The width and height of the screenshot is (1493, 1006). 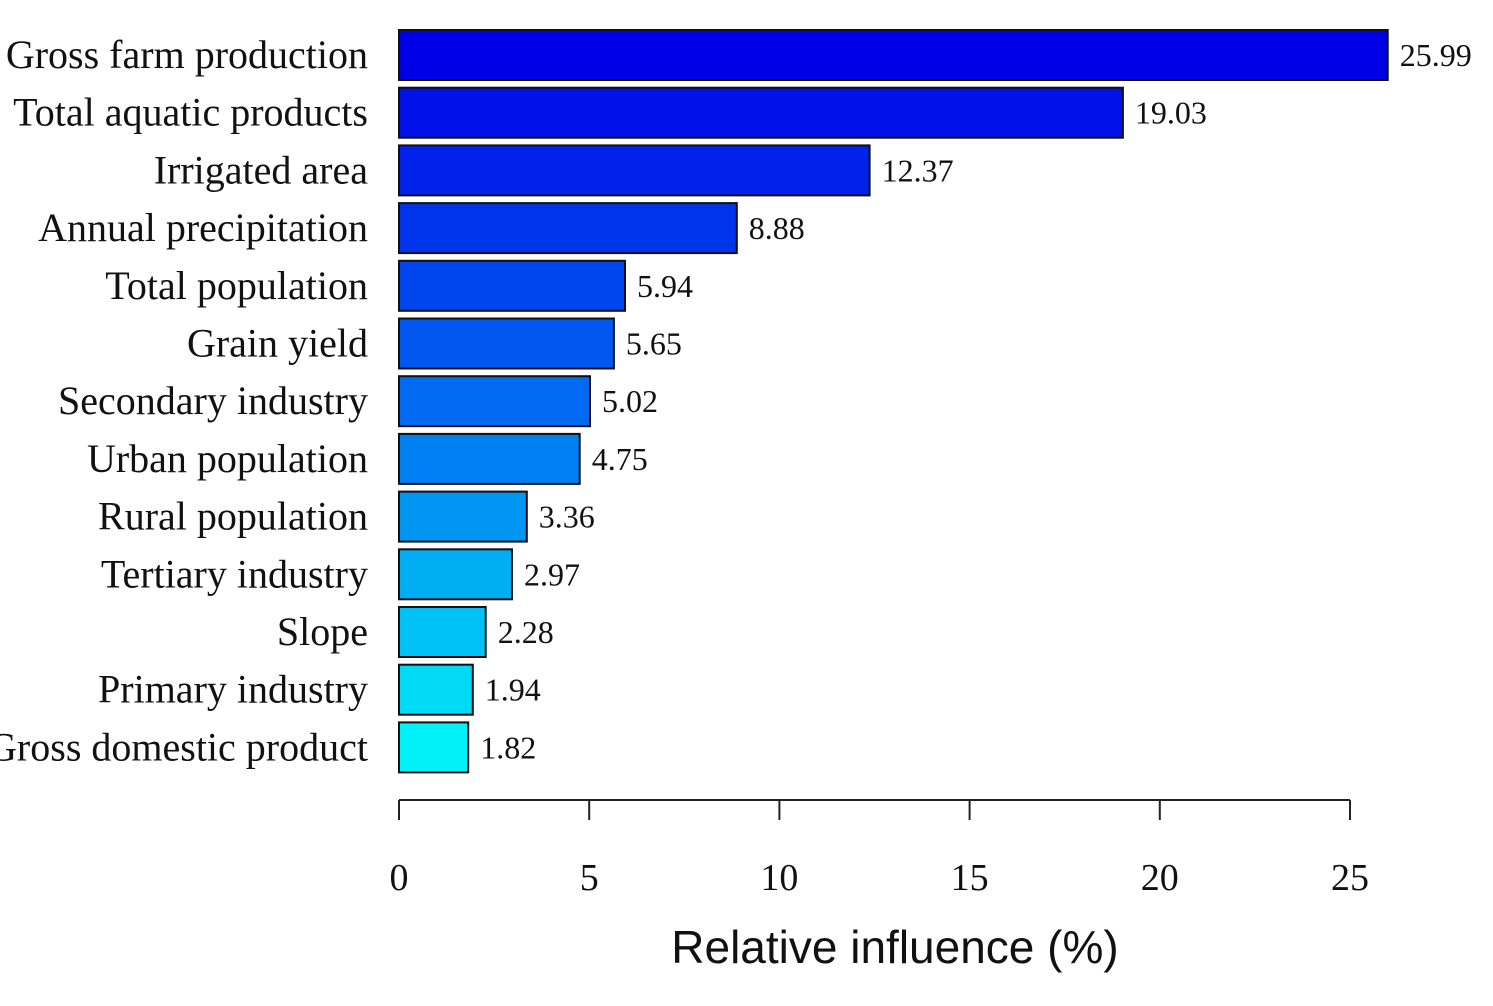 What do you see at coordinates (277, 343) in the screenshot?
I see `category-label-5: Grain yield` at bounding box center [277, 343].